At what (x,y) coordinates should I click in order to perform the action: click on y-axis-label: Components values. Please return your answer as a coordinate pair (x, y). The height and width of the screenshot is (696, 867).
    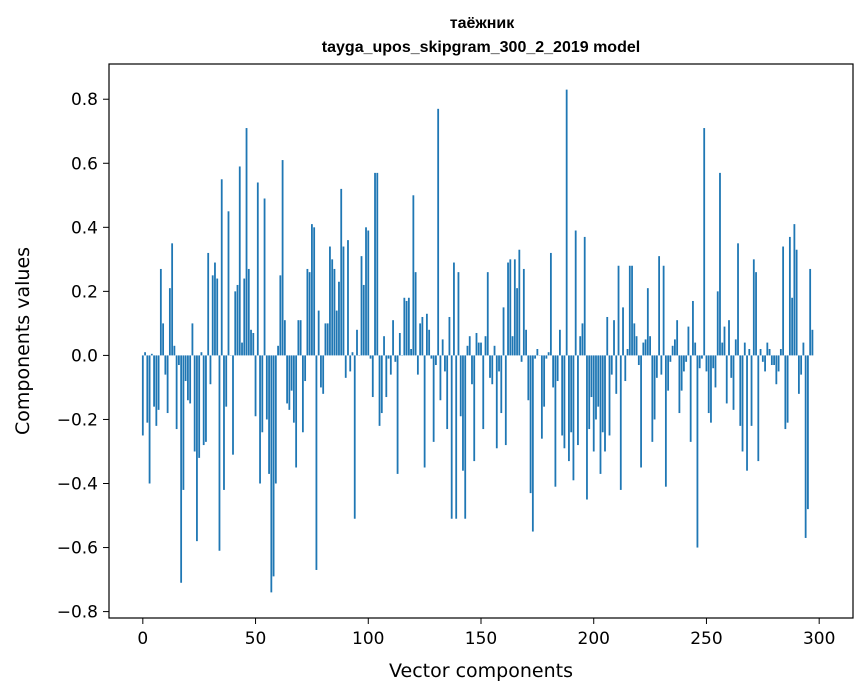
    Looking at the image, I should click on (23, 341).